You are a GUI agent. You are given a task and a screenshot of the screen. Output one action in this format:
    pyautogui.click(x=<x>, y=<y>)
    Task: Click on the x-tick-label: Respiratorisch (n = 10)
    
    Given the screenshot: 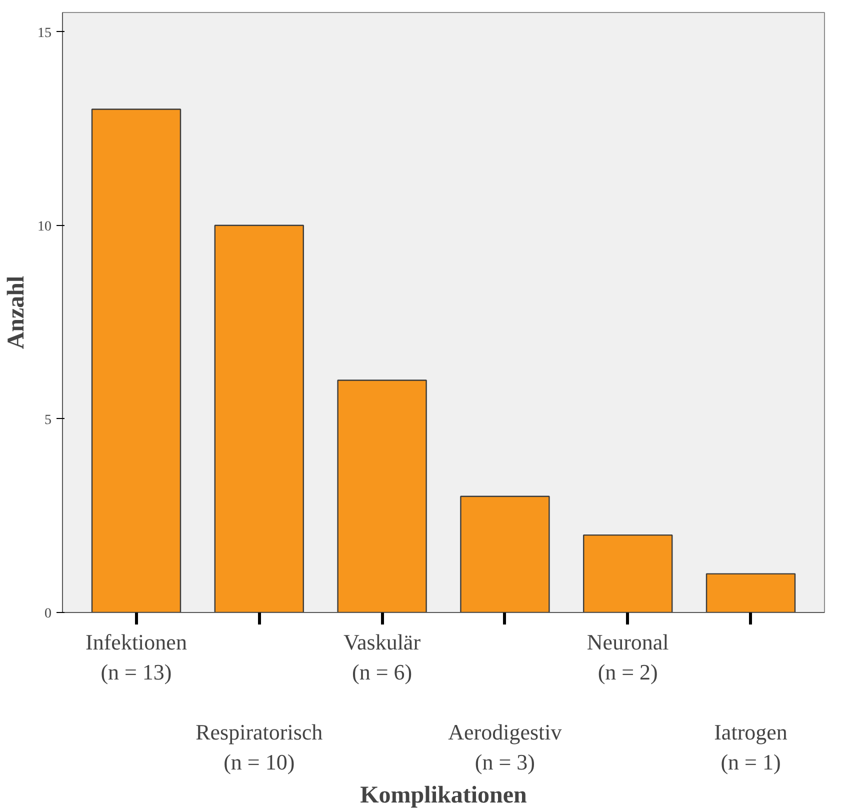 What is the action you would take?
    pyautogui.click(x=259, y=747)
    